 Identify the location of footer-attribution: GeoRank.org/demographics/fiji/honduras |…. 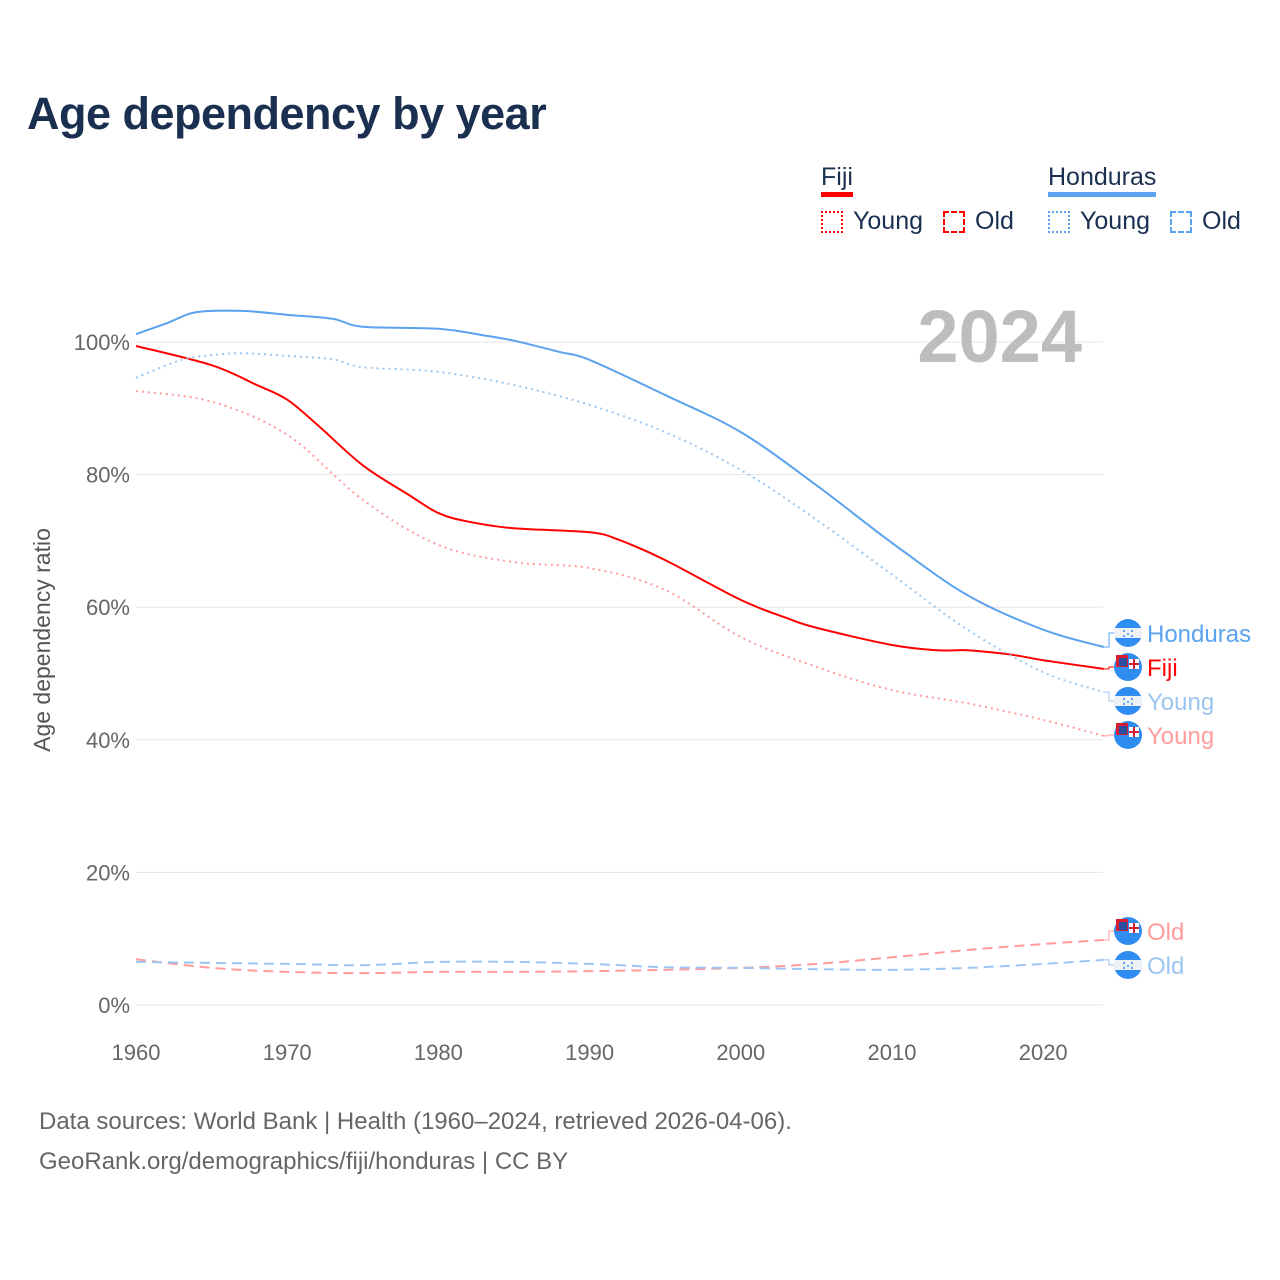
(304, 1161).